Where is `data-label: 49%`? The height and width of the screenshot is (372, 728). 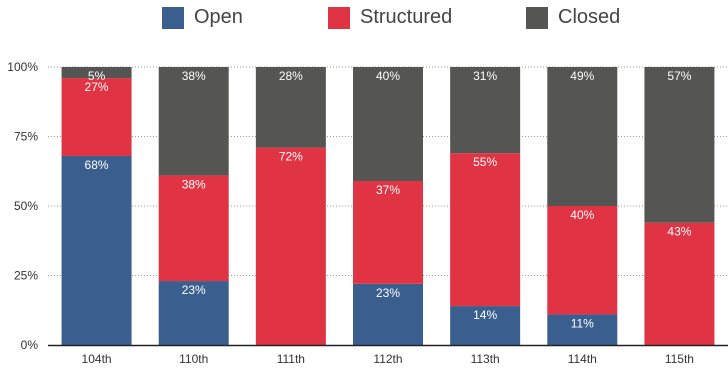
data-label: 49% is located at coordinates (582, 76).